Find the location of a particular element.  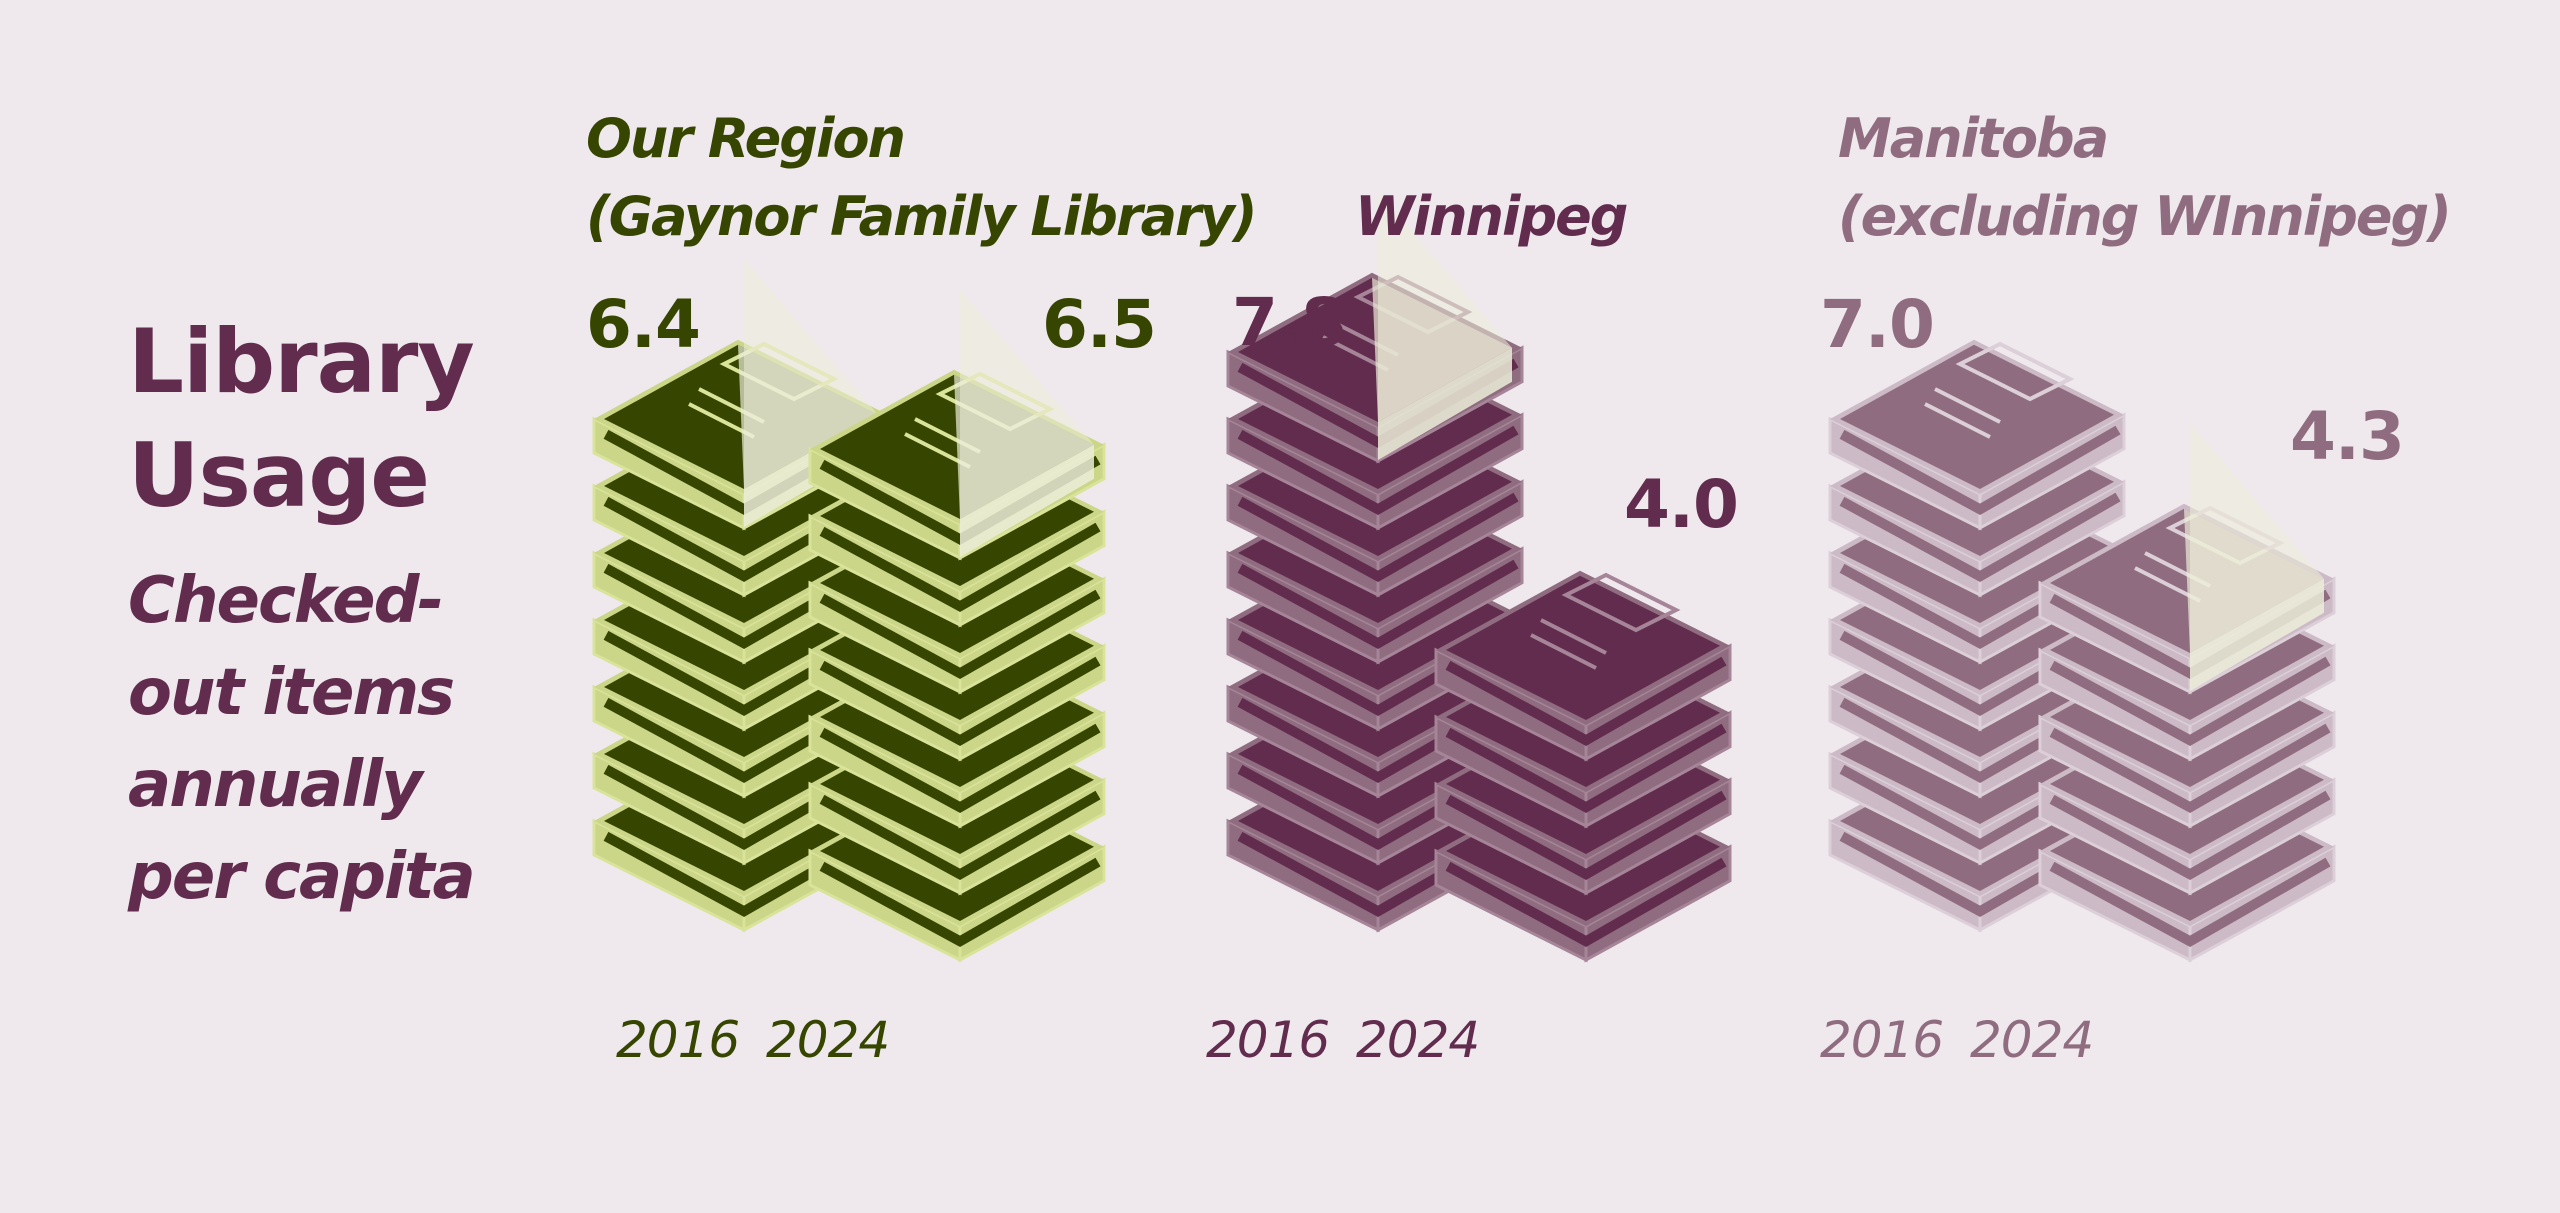

subtitle-line-1: Checked- is located at coordinates (286, 601).